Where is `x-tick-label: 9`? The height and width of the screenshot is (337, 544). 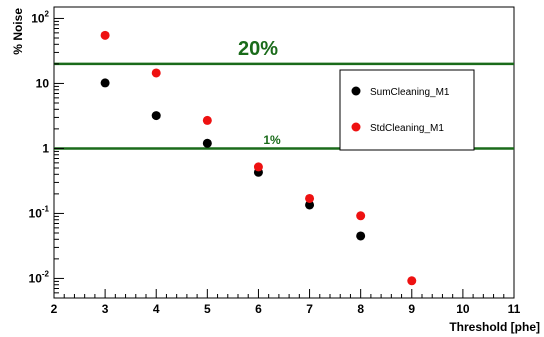
x-tick-label: 9 is located at coordinates (411, 309).